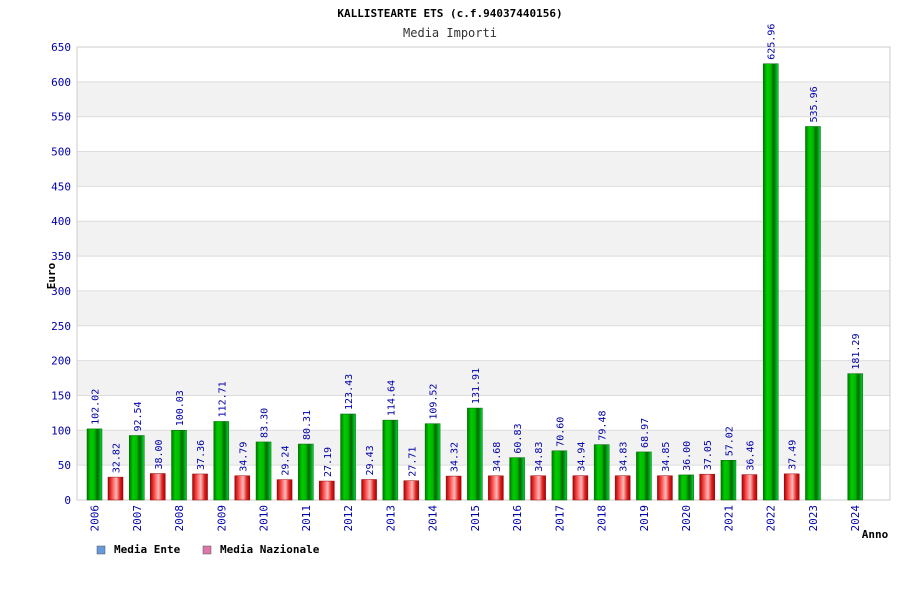 The height and width of the screenshot is (605, 900). Describe the element at coordinates (793, 455) in the screenshot. I see `data-label: 37.49` at that location.